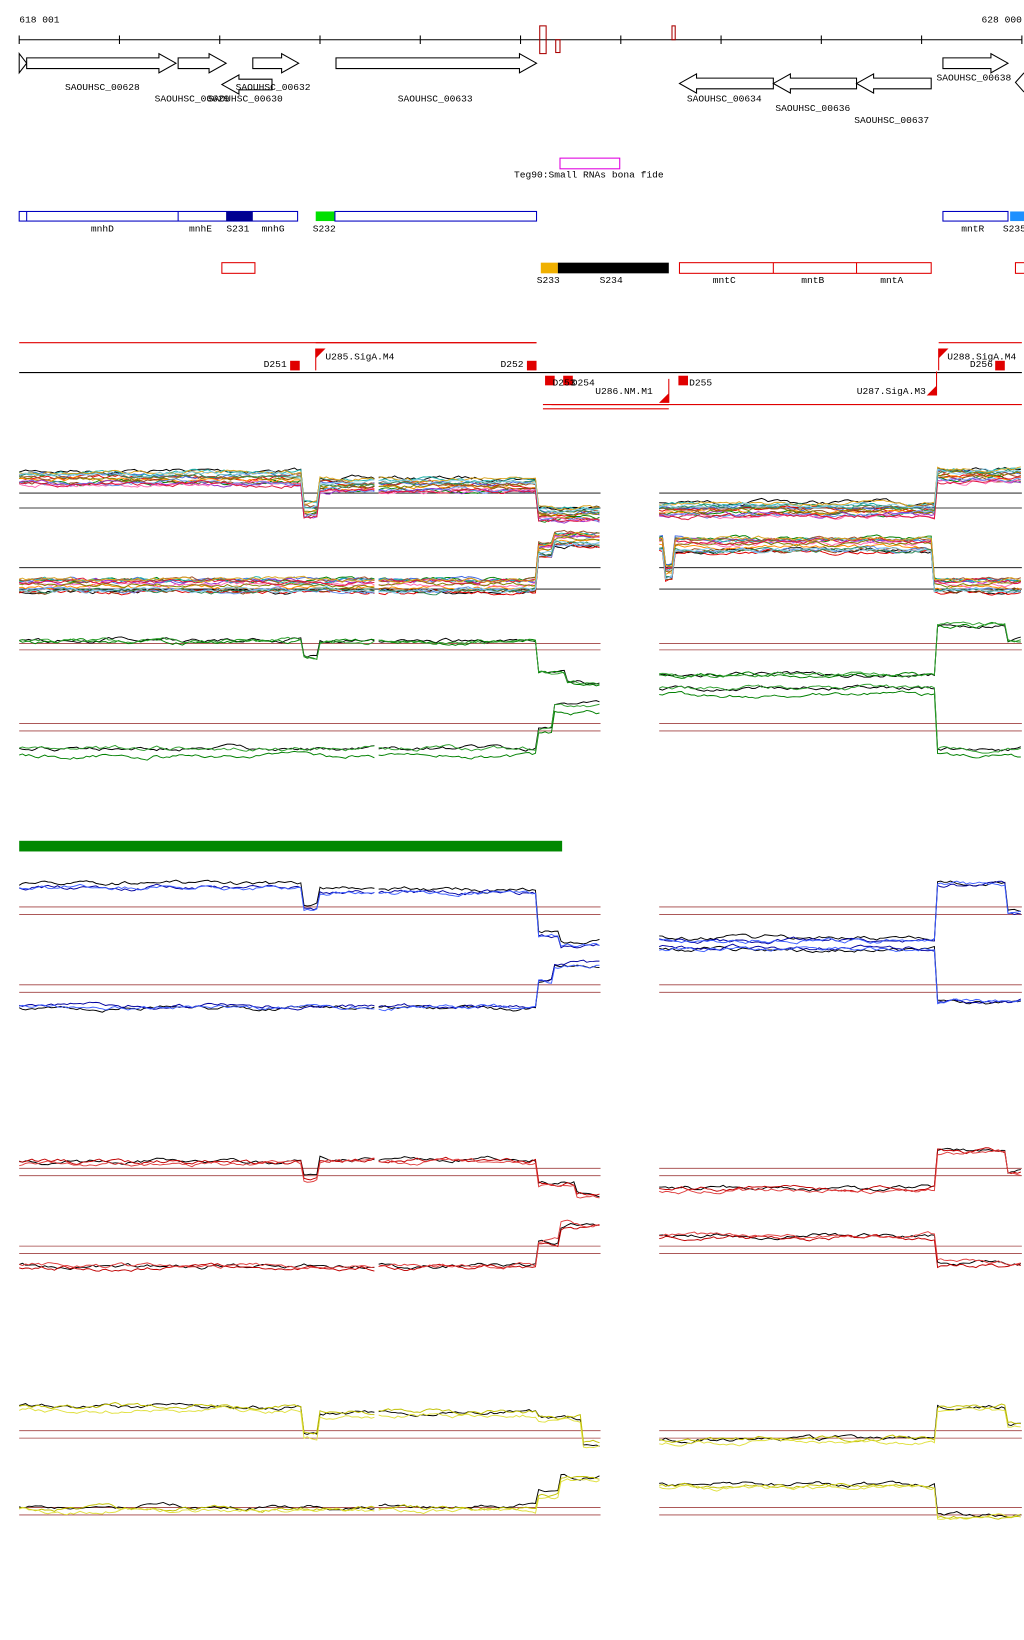 Image resolution: width=1024 pixels, height=1640 pixels. What do you see at coordinates (724, 280) in the screenshot?
I see `feature-label: mntC` at bounding box center [724, 280].